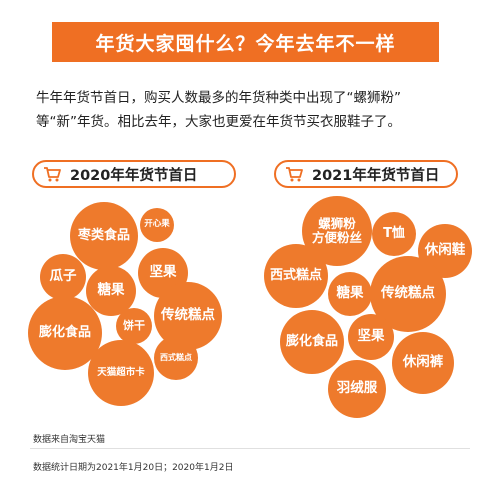 The image size is (491, 500). I want to click on bubble-2021-item: 羽绒服, so click(357, 389).